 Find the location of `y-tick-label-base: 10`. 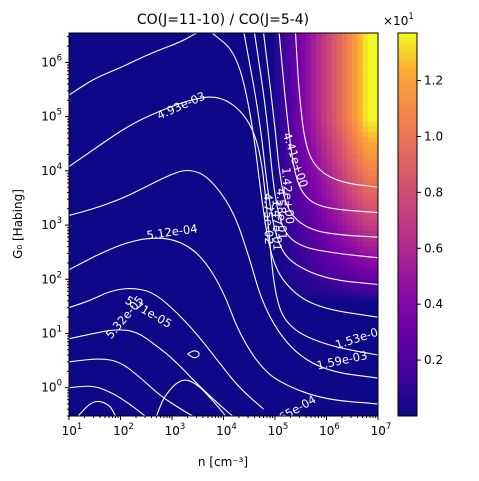

y-tick-label-base: 10 is located at coordinates (48, 333).